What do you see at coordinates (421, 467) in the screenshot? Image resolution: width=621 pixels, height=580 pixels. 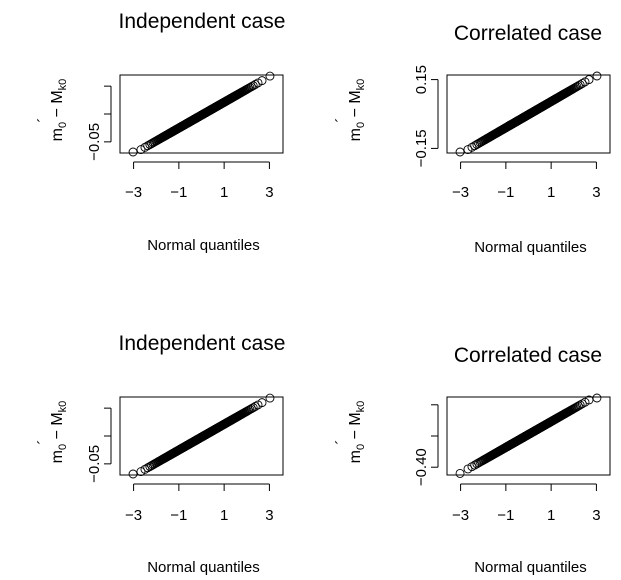 I see `y-tick-label: −0.40` at bounding box center [421, 467].